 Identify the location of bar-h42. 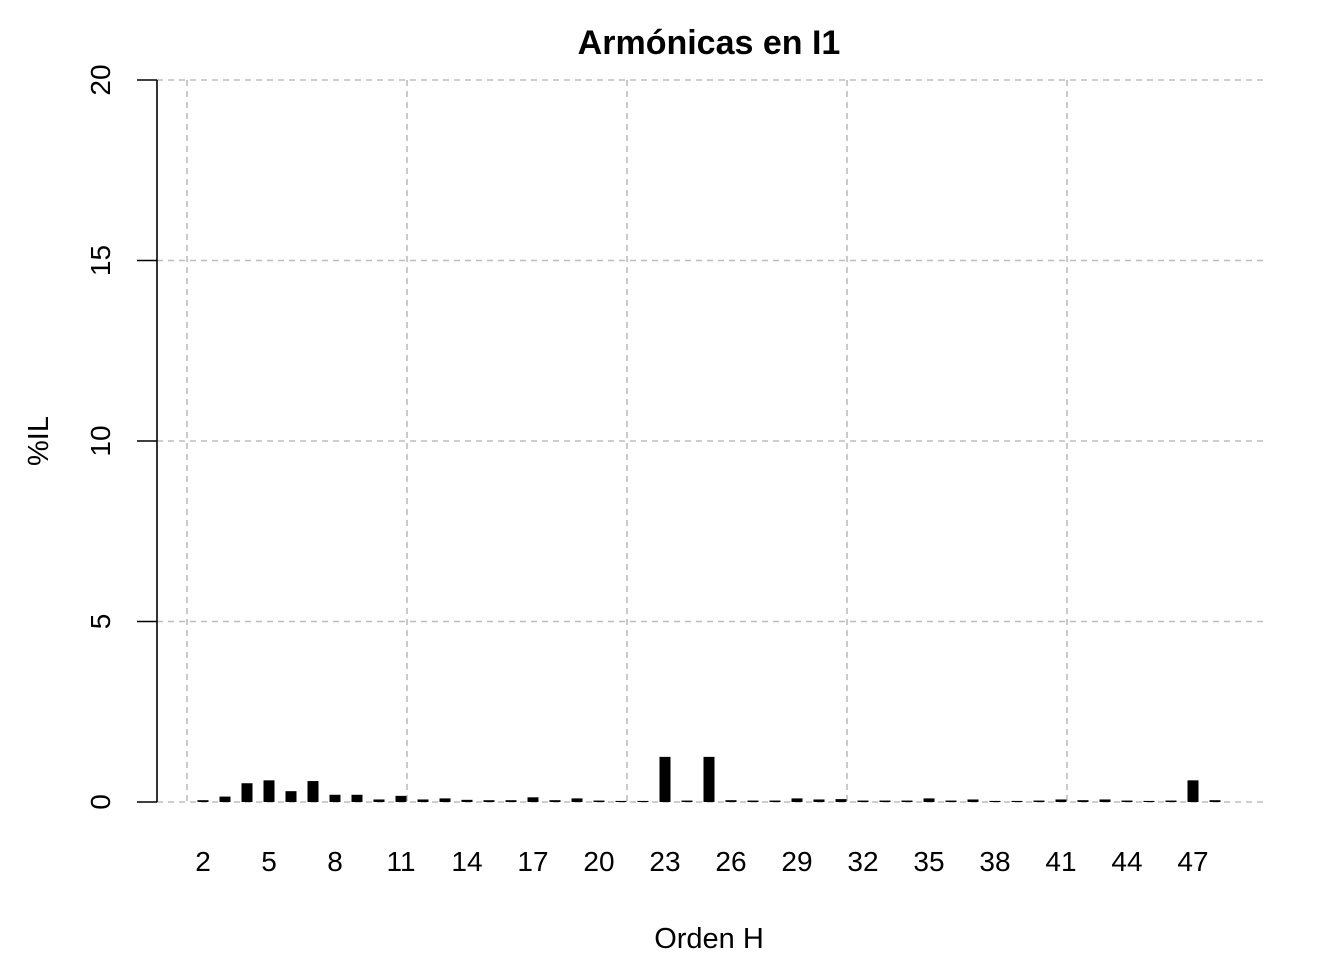
(1083, 801).